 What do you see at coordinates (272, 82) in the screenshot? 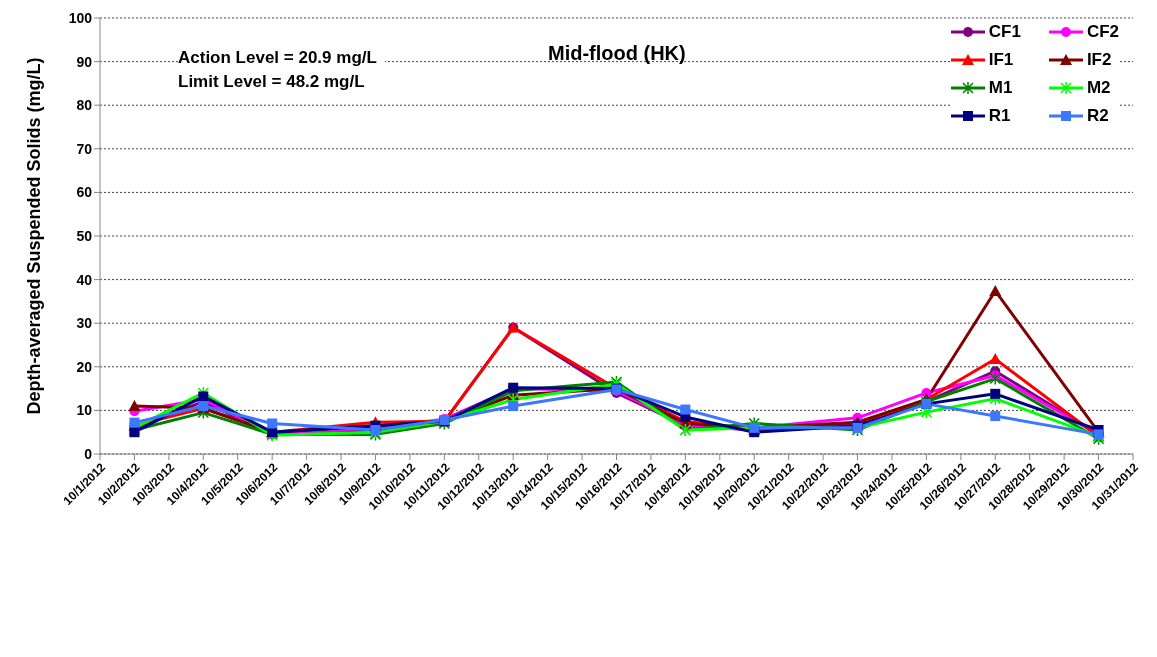
I see `annotation: Limit Level = 48.2 mg/L` at bounding box center [272, 82].